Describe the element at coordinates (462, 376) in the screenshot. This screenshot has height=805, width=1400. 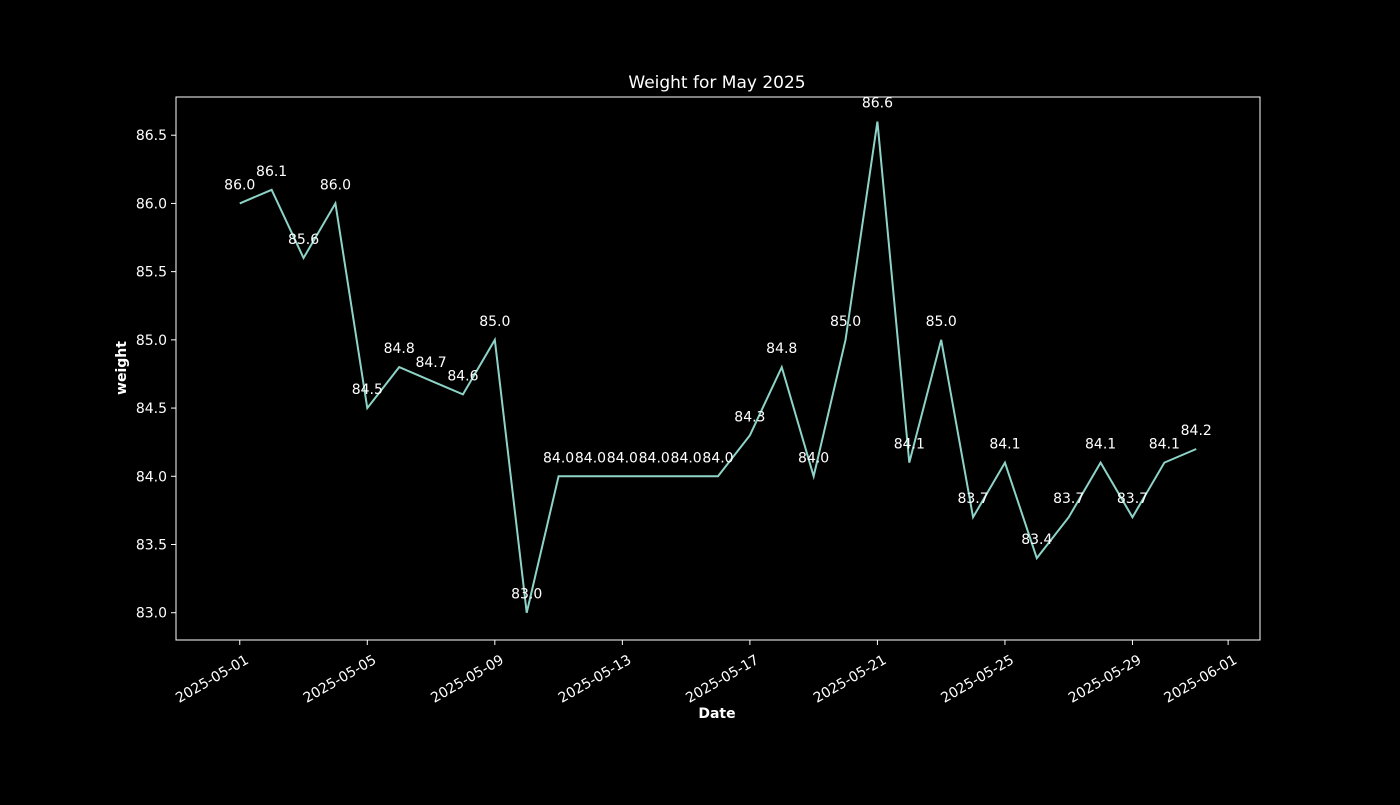
I see `data-label: 84.6` at that location.